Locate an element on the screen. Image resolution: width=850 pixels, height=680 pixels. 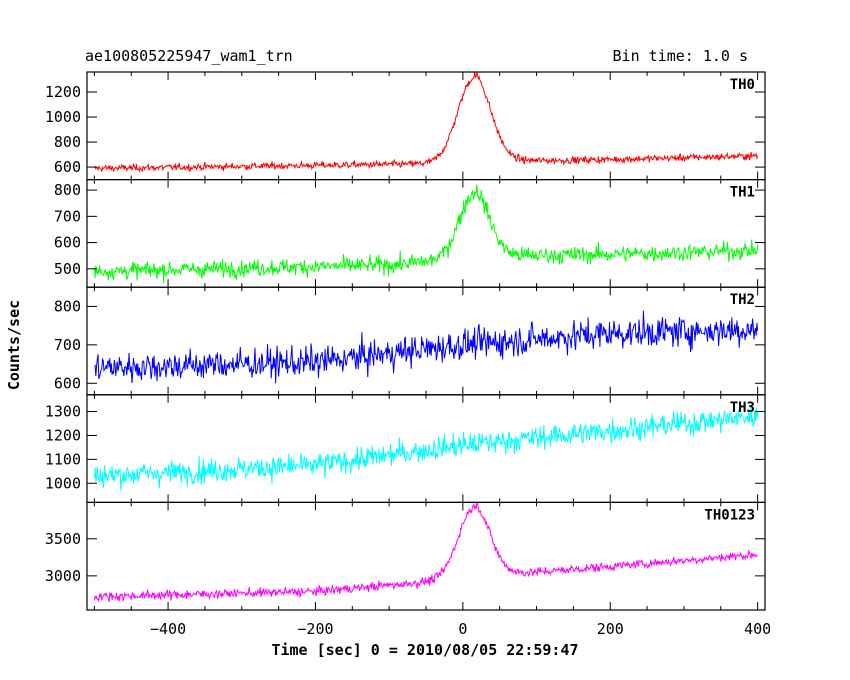
chart-title: ae100805225947_wam1_trn is located at coordinates (189, 56).